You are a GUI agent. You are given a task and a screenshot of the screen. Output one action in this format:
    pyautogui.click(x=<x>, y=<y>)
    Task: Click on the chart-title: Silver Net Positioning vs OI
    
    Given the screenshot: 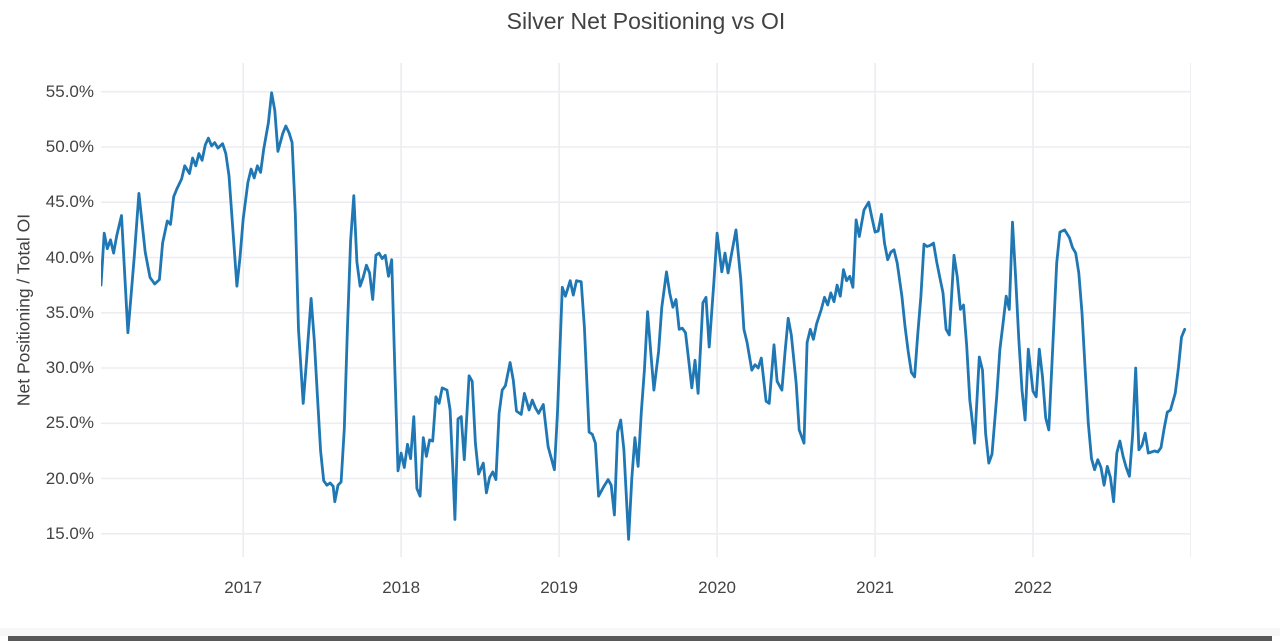 What is the action you would take?
    pyautogui.click(x=646, y=21)
    